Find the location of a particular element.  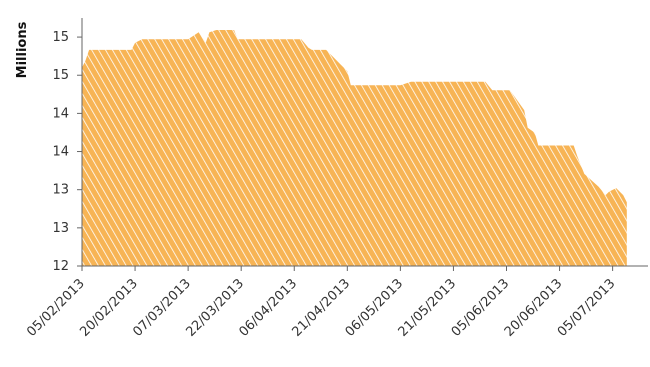

x-tick-label: 05/07/2013 is located at coordinates (587, 308).